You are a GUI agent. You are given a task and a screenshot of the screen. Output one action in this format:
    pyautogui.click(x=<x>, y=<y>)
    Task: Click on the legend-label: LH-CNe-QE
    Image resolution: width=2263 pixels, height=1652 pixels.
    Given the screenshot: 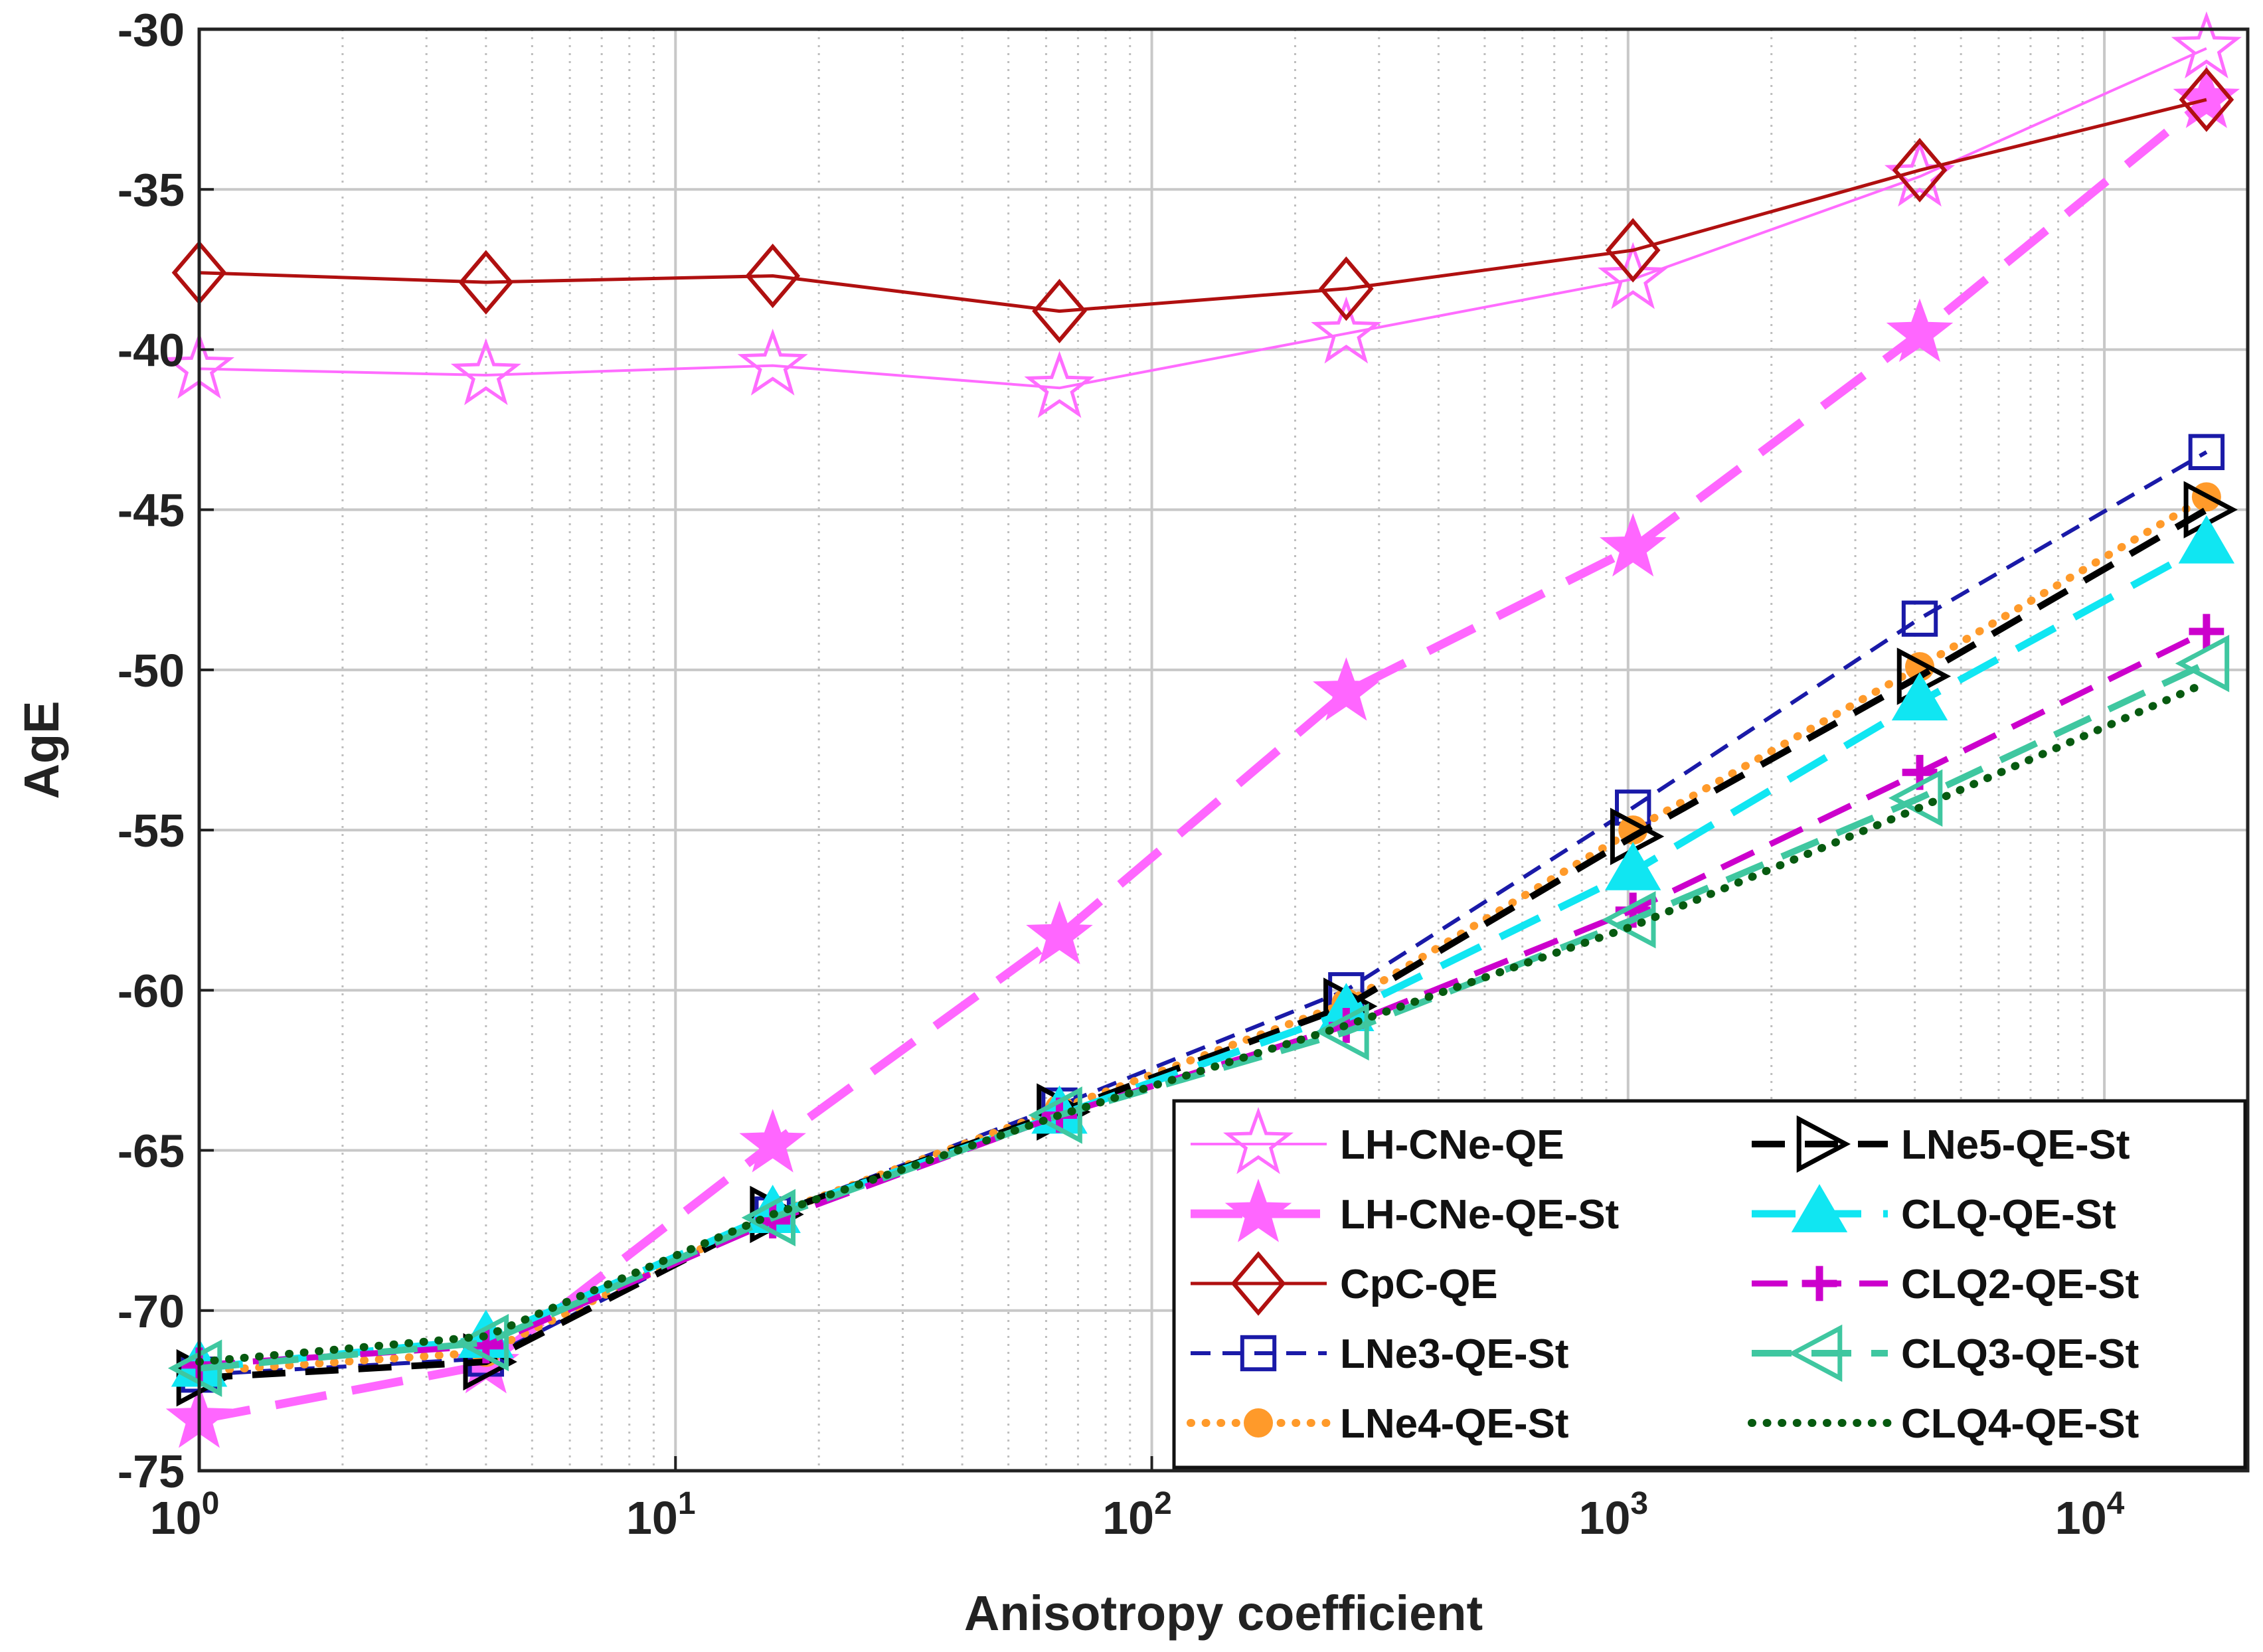 What is the action you would take?
    pyautogui.click(x=1452, y=1145)
    